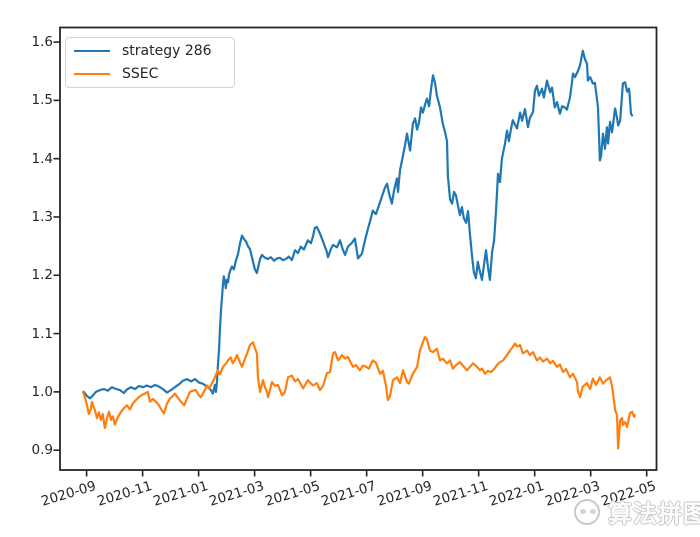 Image resolution: width=700 pixels, height=537 pixels. I want to click on legend-item-strategy: strategy 286, so click(150, 51).